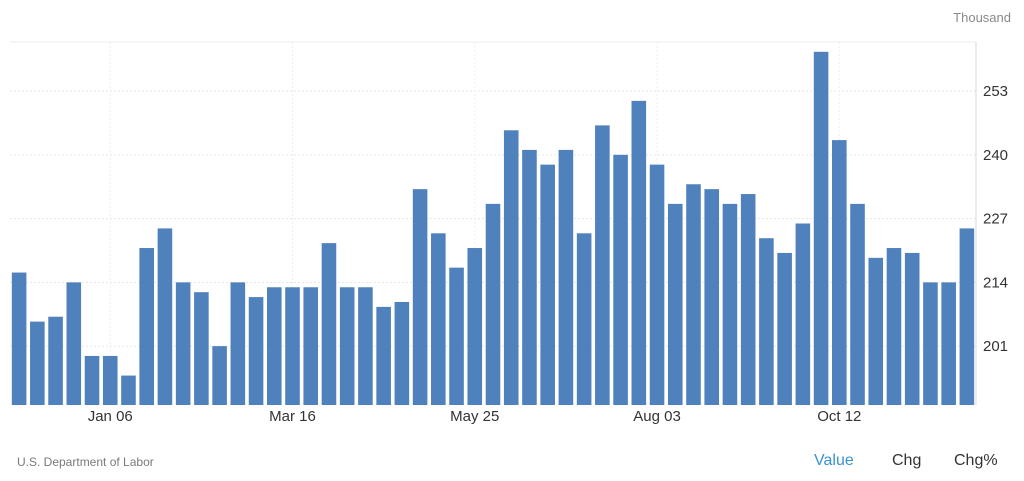  I want to click on x-tick-label: Mar 16, so click(292, 416).